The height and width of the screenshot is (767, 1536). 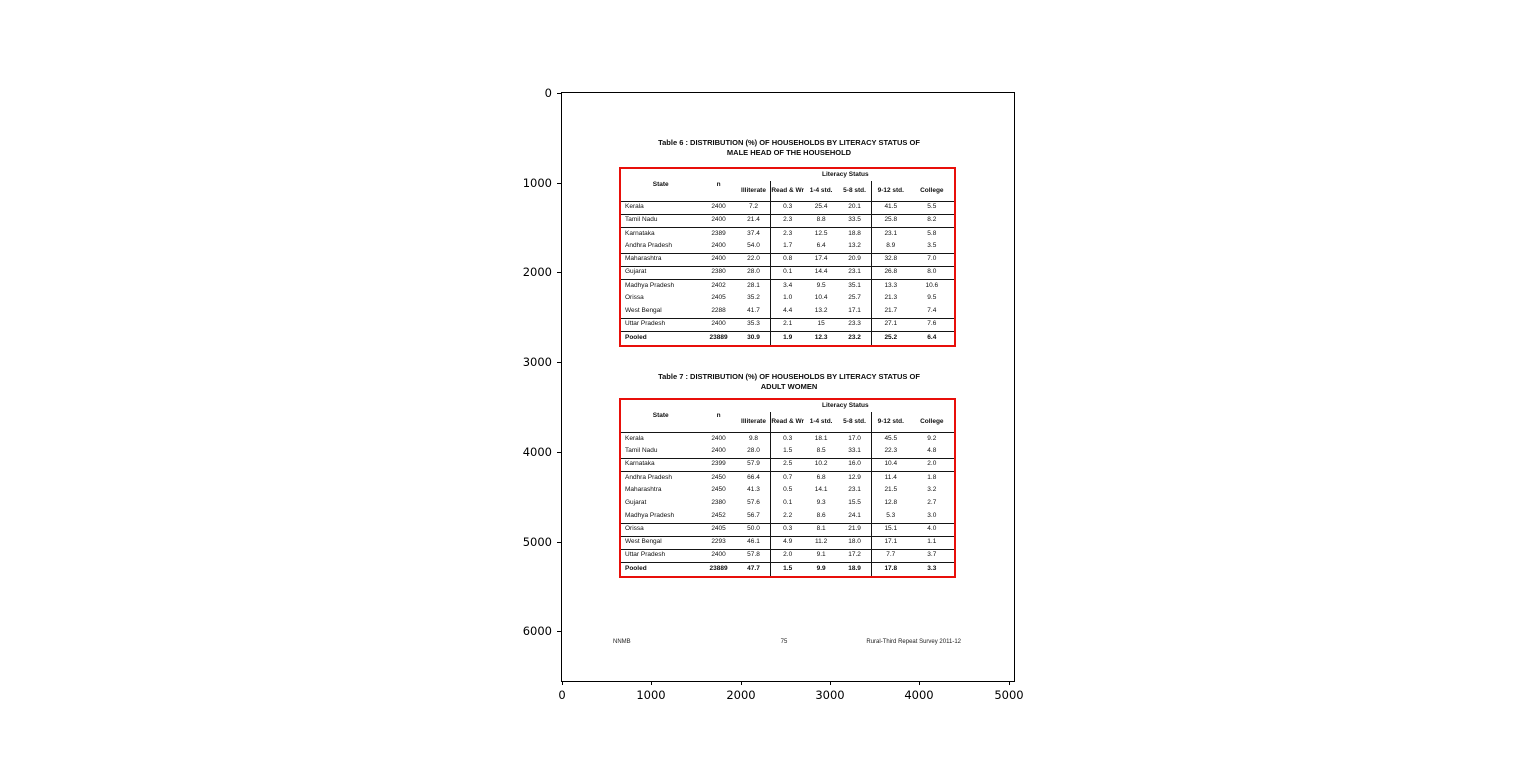 I want to click on y-tick-label: 2000, so click(x=537, y=272).